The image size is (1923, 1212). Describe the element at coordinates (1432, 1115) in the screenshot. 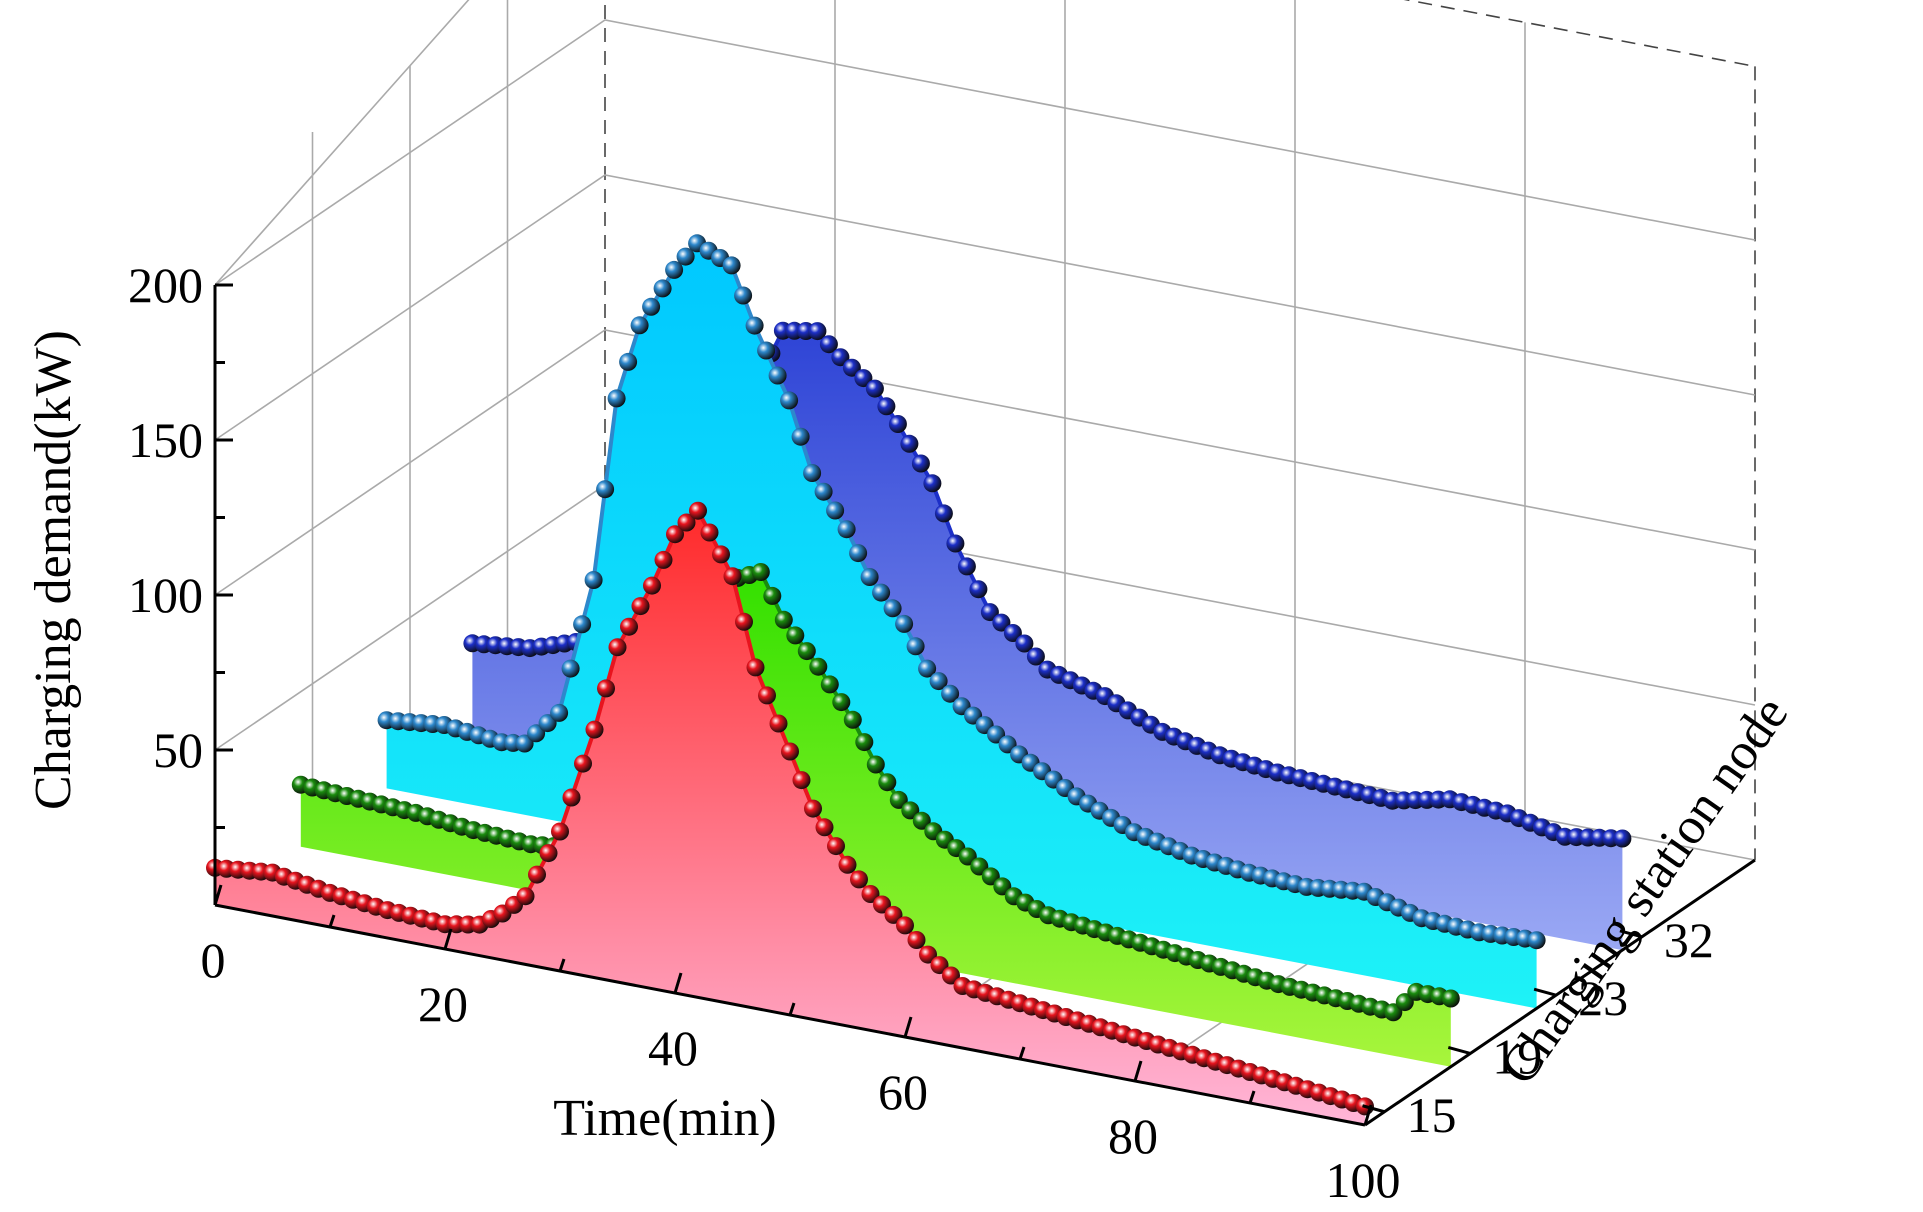

I see `y-tick-label: 15` at that location.